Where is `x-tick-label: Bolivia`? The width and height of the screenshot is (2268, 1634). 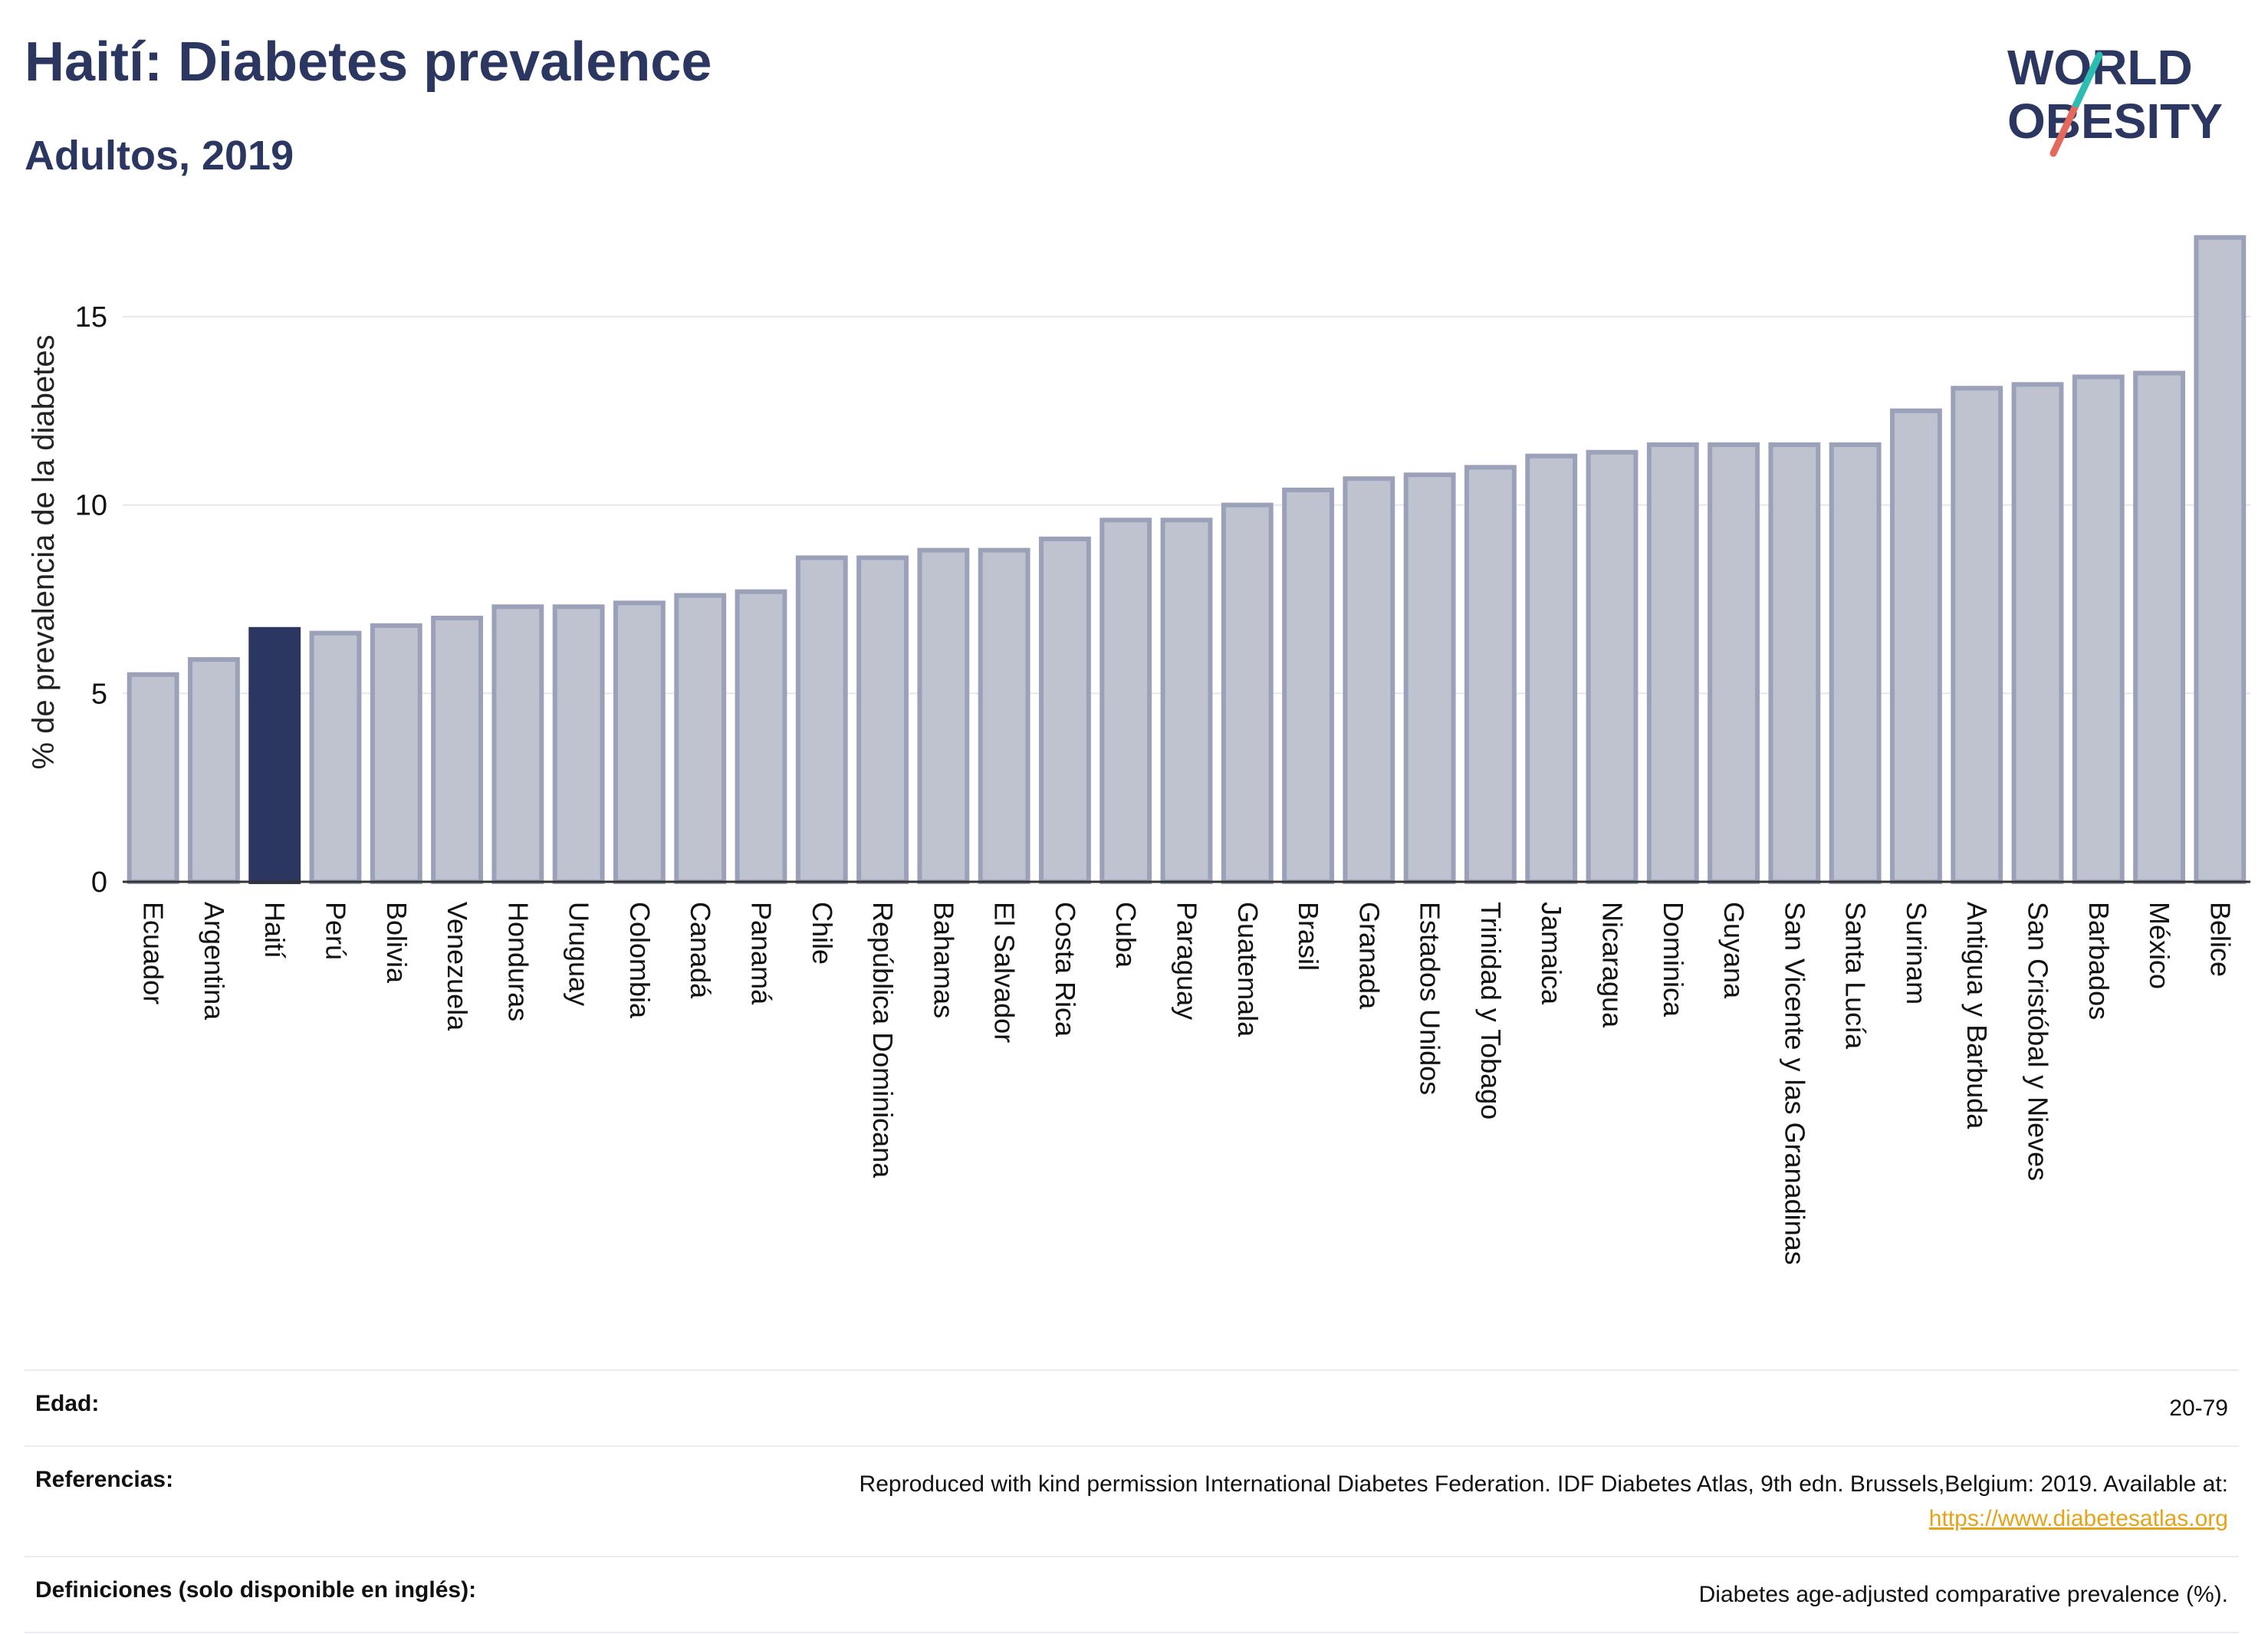
x-tick-label: Bolivia is located at coordinates (397, 943).